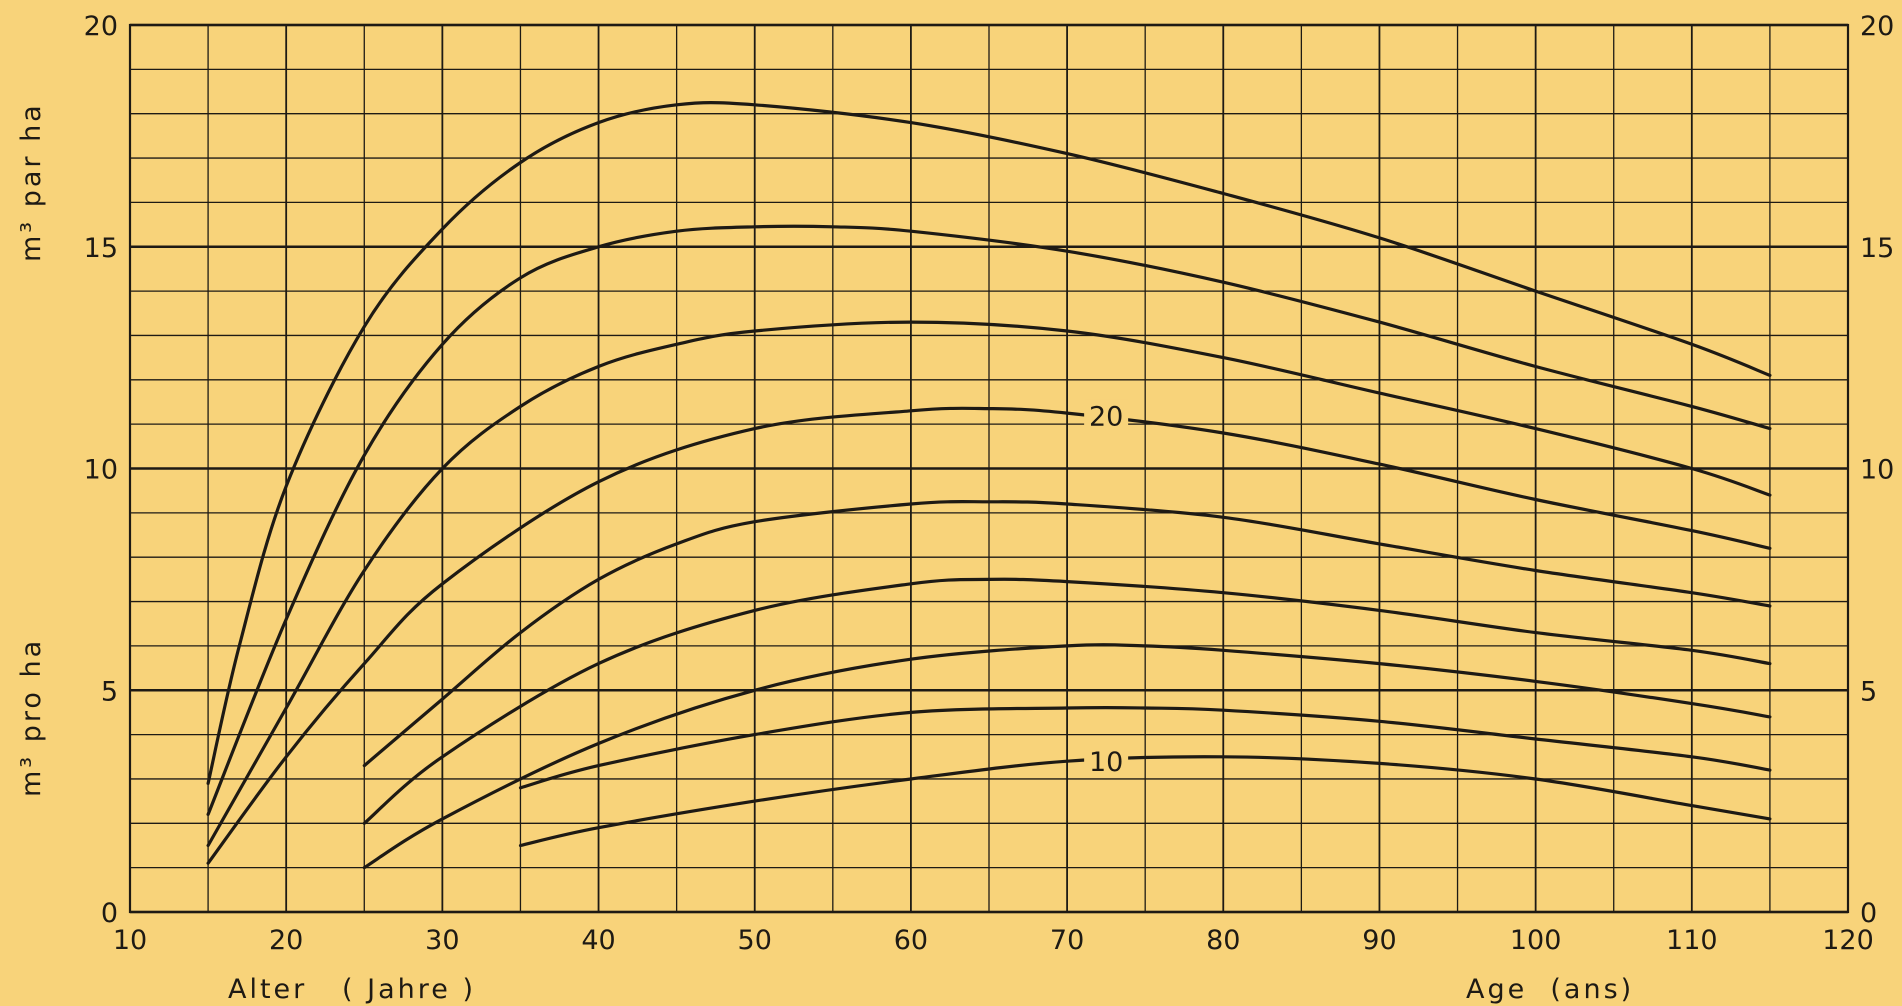 This screenshot has width=1902, height=1006. What do you see at coordinates (31, 182) in the screenshot?
I see `y-axis-label-top: m³ par ha` at bounding box center [31, 182].